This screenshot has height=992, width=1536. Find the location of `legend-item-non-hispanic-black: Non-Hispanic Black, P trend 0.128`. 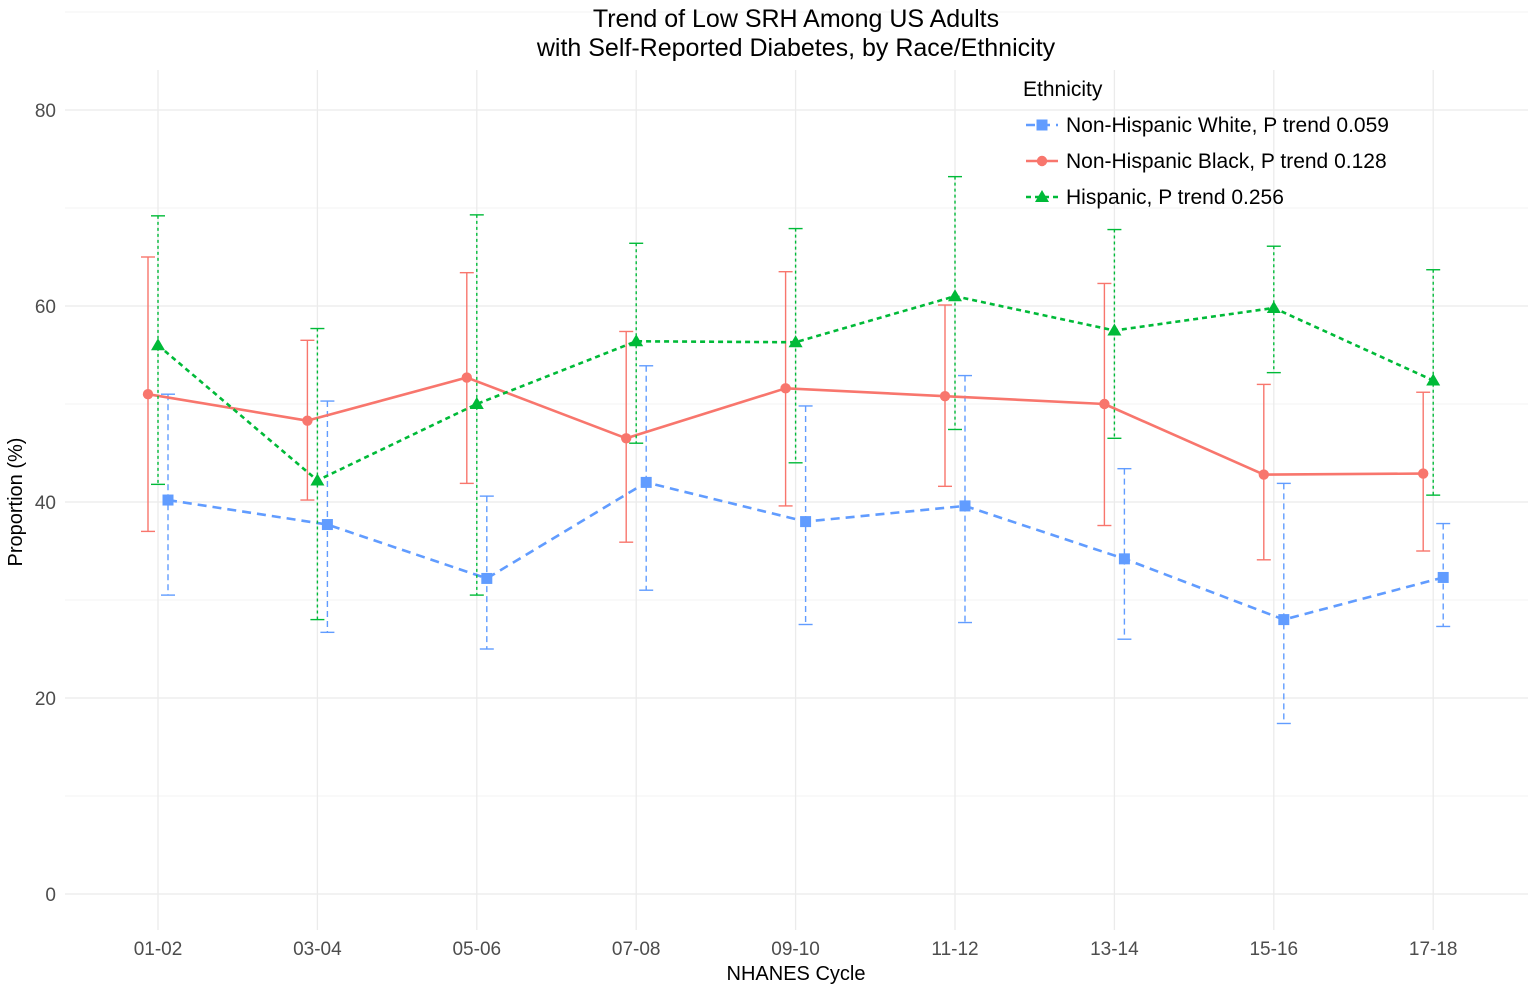

legend-item-non-hispanic-black: Non-Hispanic Black, P trend 0.128 is located at coordinates (1206, 161).